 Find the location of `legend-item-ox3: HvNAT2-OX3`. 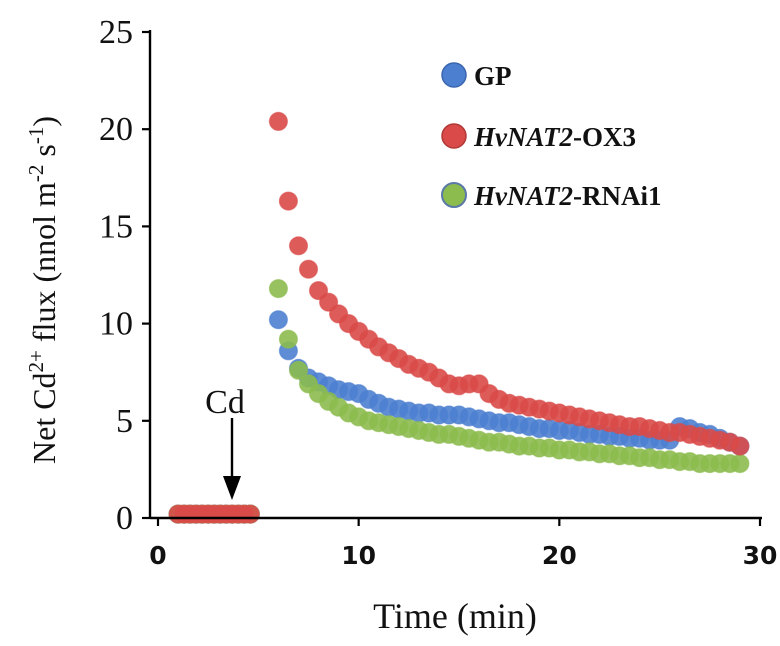

legend-item-ox3: HvNAT2-OX3 is located at coordinates (538, 137).